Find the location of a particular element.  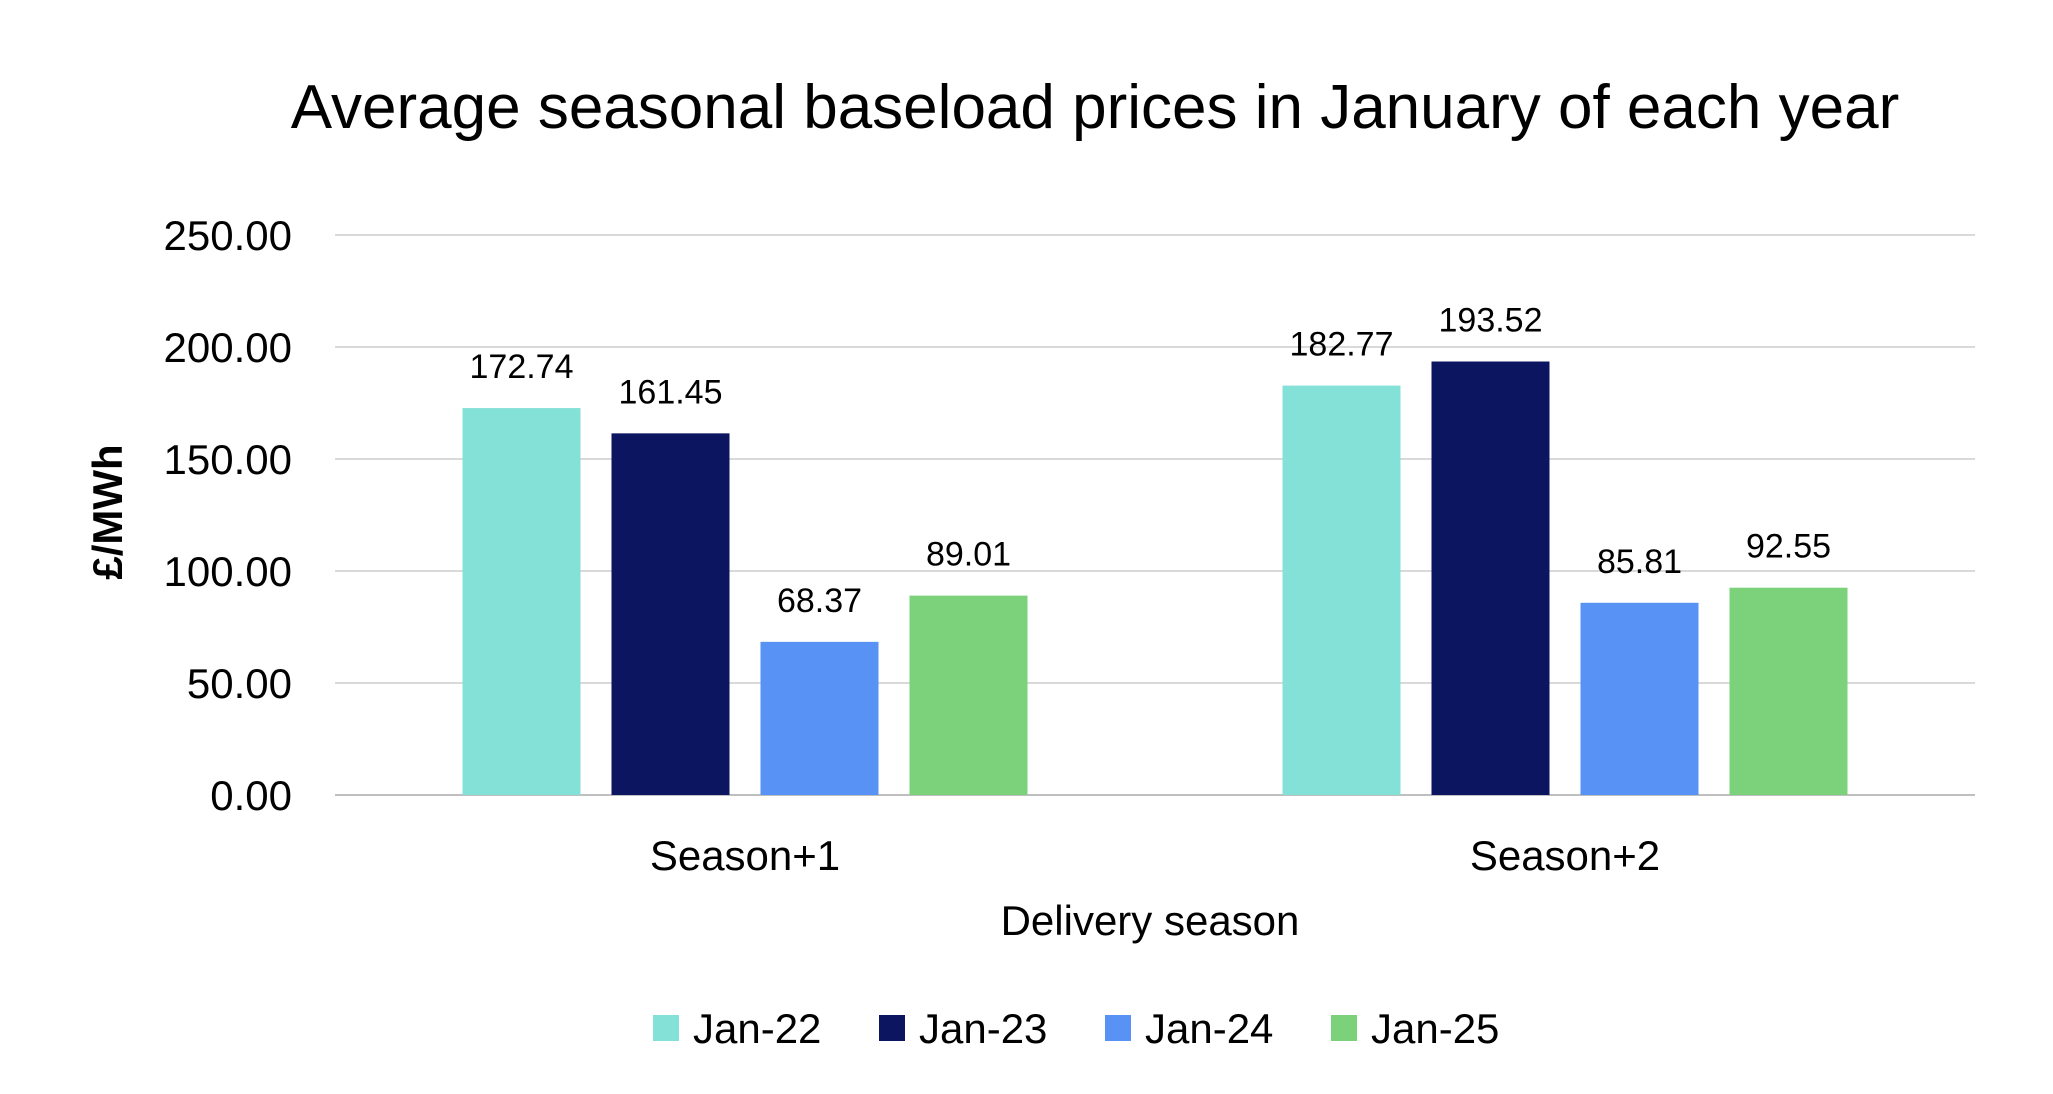

data-label: 161.45 is located at coordinates (671, 392).